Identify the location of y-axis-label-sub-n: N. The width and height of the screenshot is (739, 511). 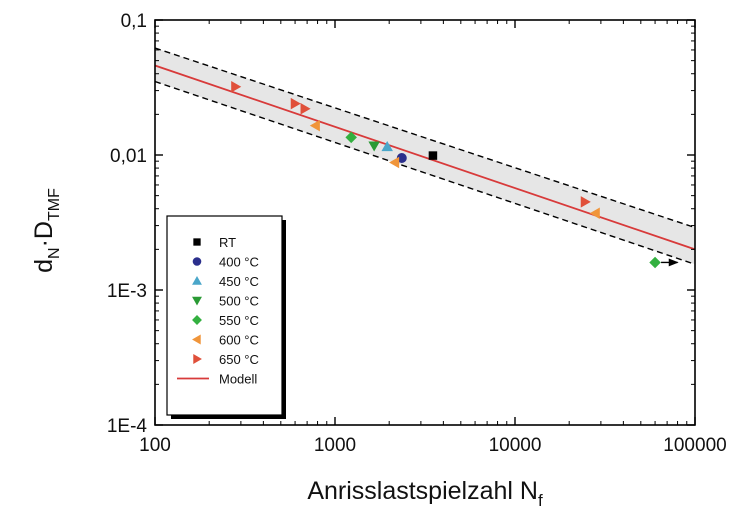
(54, 253).